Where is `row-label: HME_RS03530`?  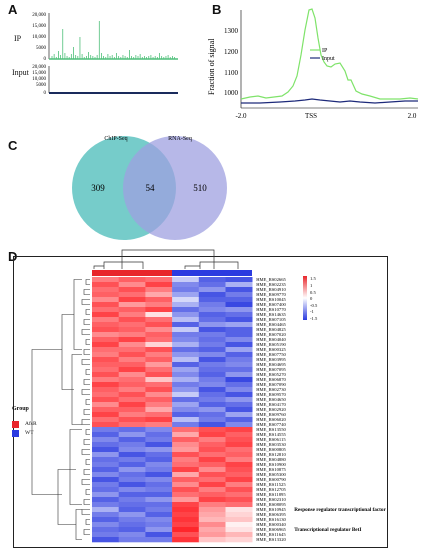 row-label: HME_RS03530 is located at coordinates (271, 444).